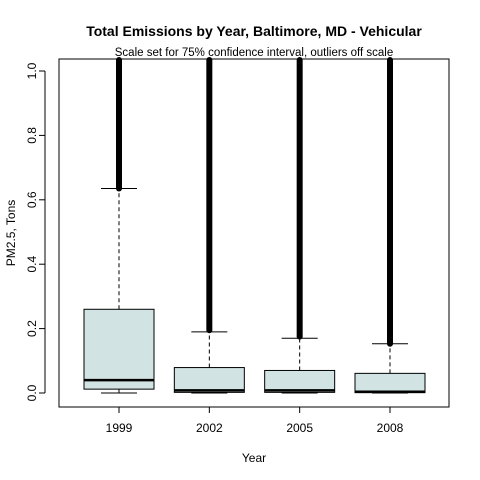  Describe the element at coordinates (32, 70) in the screenshot. I see `y-tick-label: 1.0` at that location.